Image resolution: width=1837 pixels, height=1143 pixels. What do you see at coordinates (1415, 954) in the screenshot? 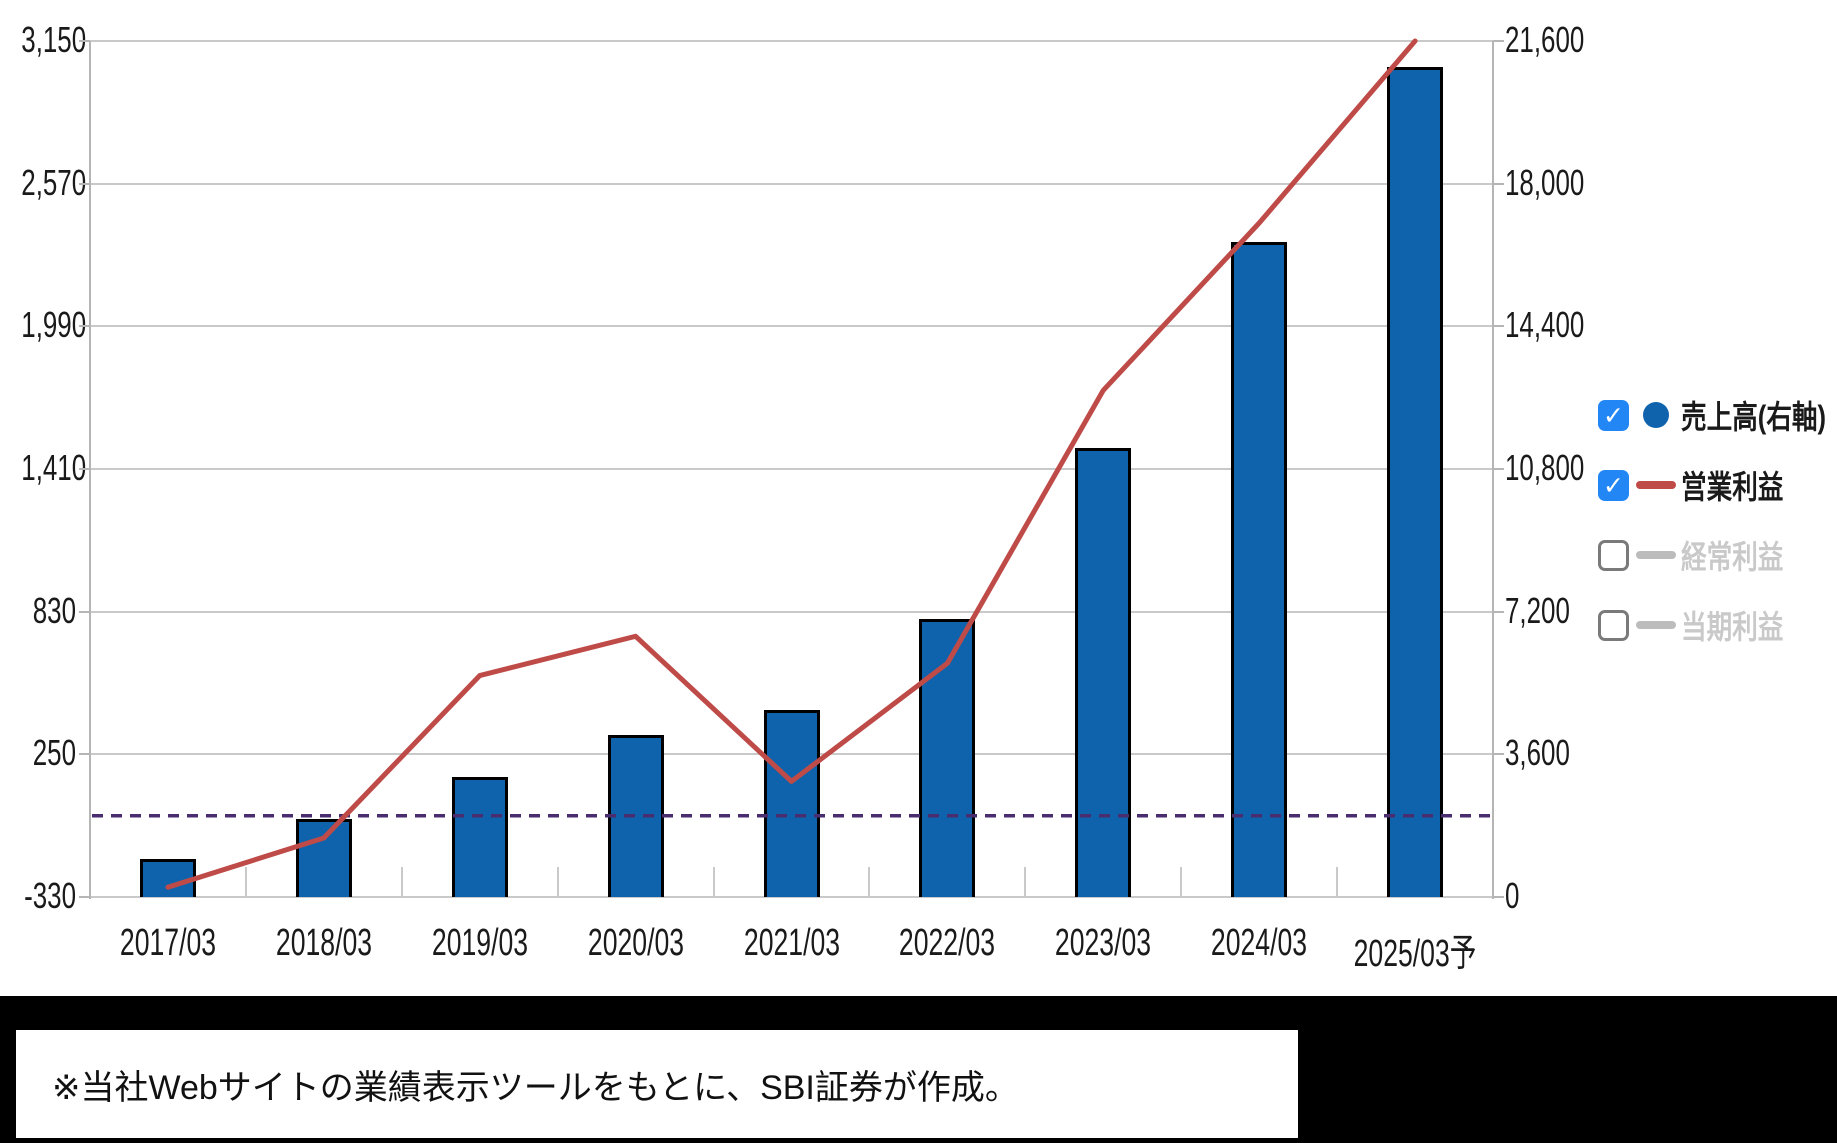
I see `x-axis-label: 2025/03予` at bounding box center [1415, 954].